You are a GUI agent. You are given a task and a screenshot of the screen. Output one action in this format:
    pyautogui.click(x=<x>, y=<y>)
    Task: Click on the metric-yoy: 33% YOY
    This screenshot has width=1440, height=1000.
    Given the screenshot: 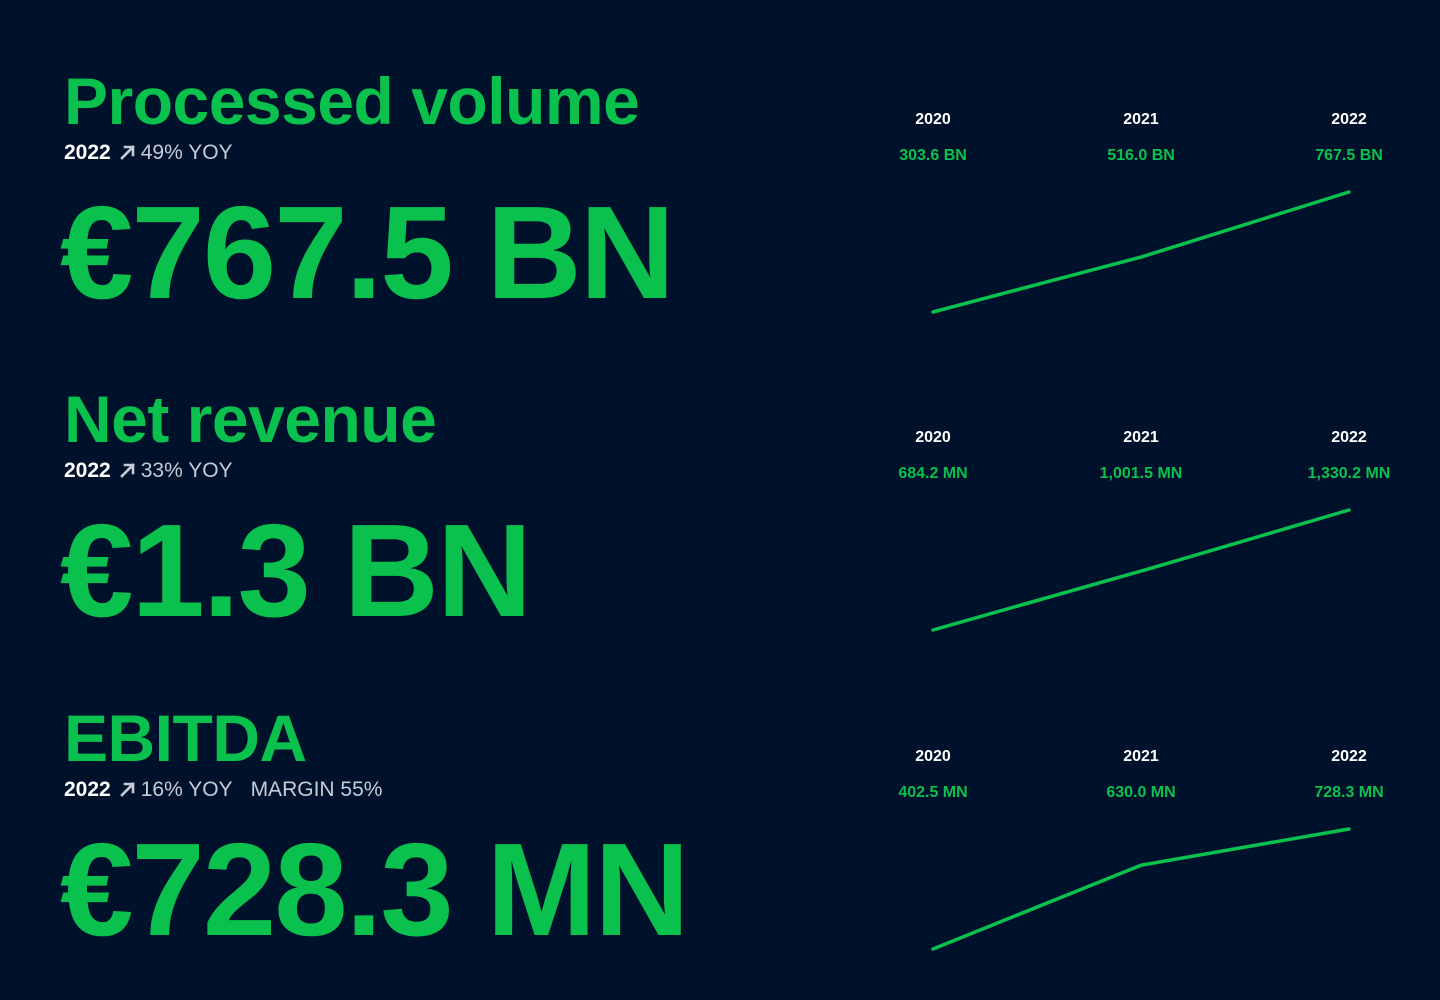 What is the action you would take?
    pyautogui.click(x=186, y=470)
    